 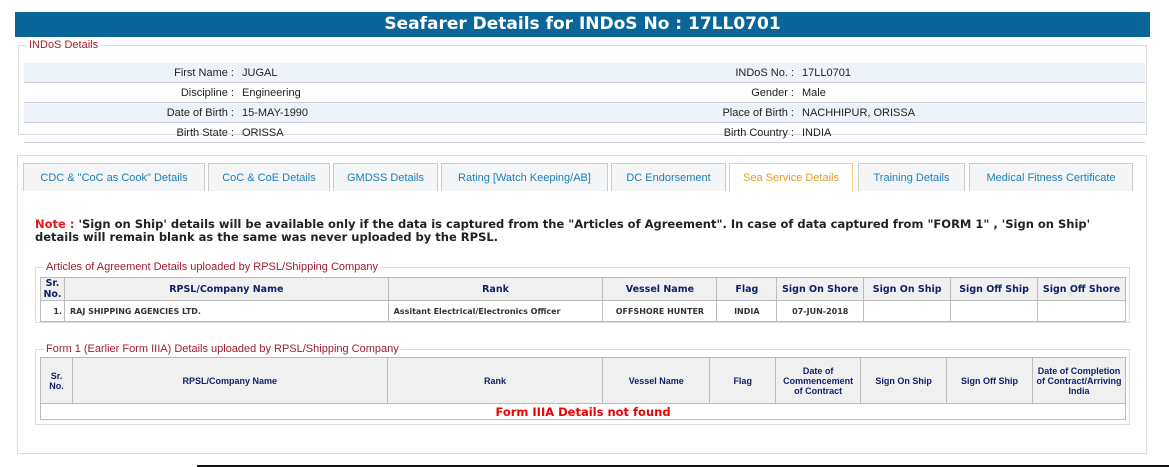 What do you see at coordinates (772, 93) in the screenshot?
I see `field-label: Gender :` at bounding box center [772, 93].